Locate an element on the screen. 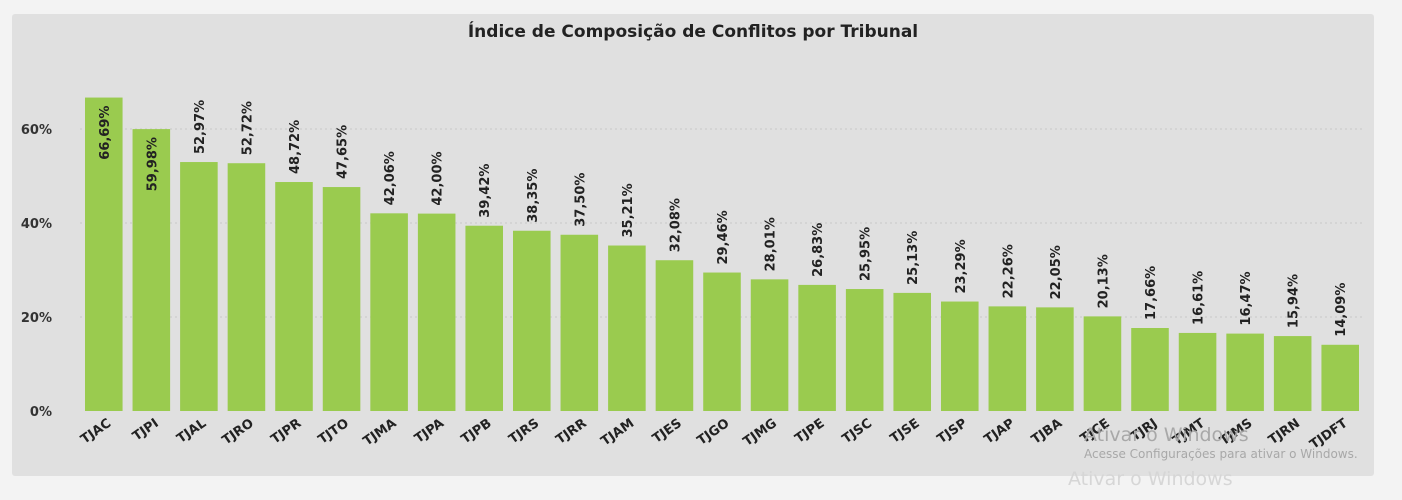 This screenshot has height=500, width=1402. y-tick-label: 60% is located at coordinates (36, 130).